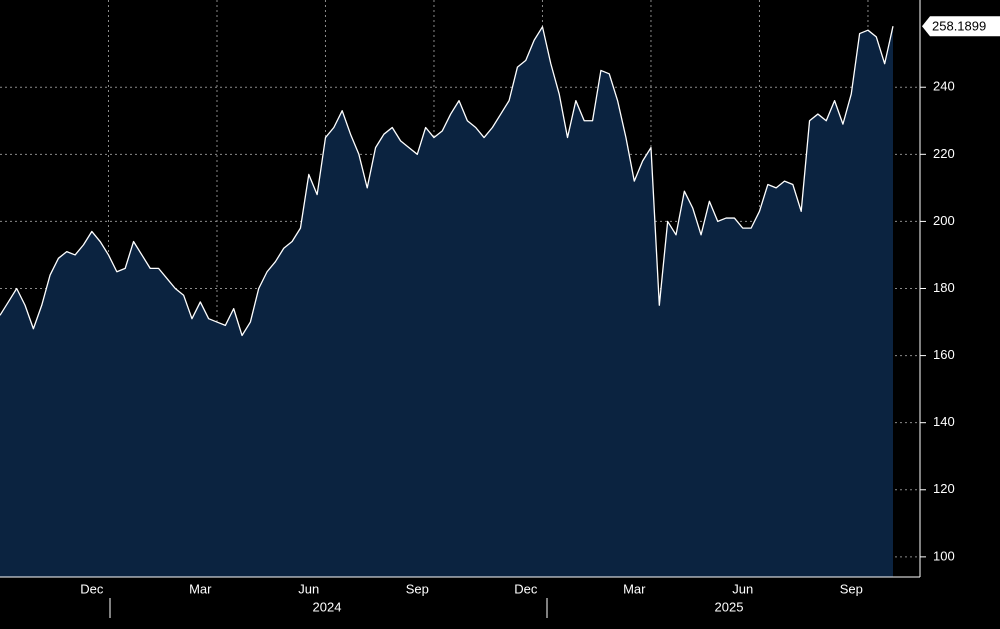 The image size is (1000, 629). What do you see at coordinates (944, 354) in the screenshot?
I see `y-tick-label: 160` at bounding box center [944, 354].